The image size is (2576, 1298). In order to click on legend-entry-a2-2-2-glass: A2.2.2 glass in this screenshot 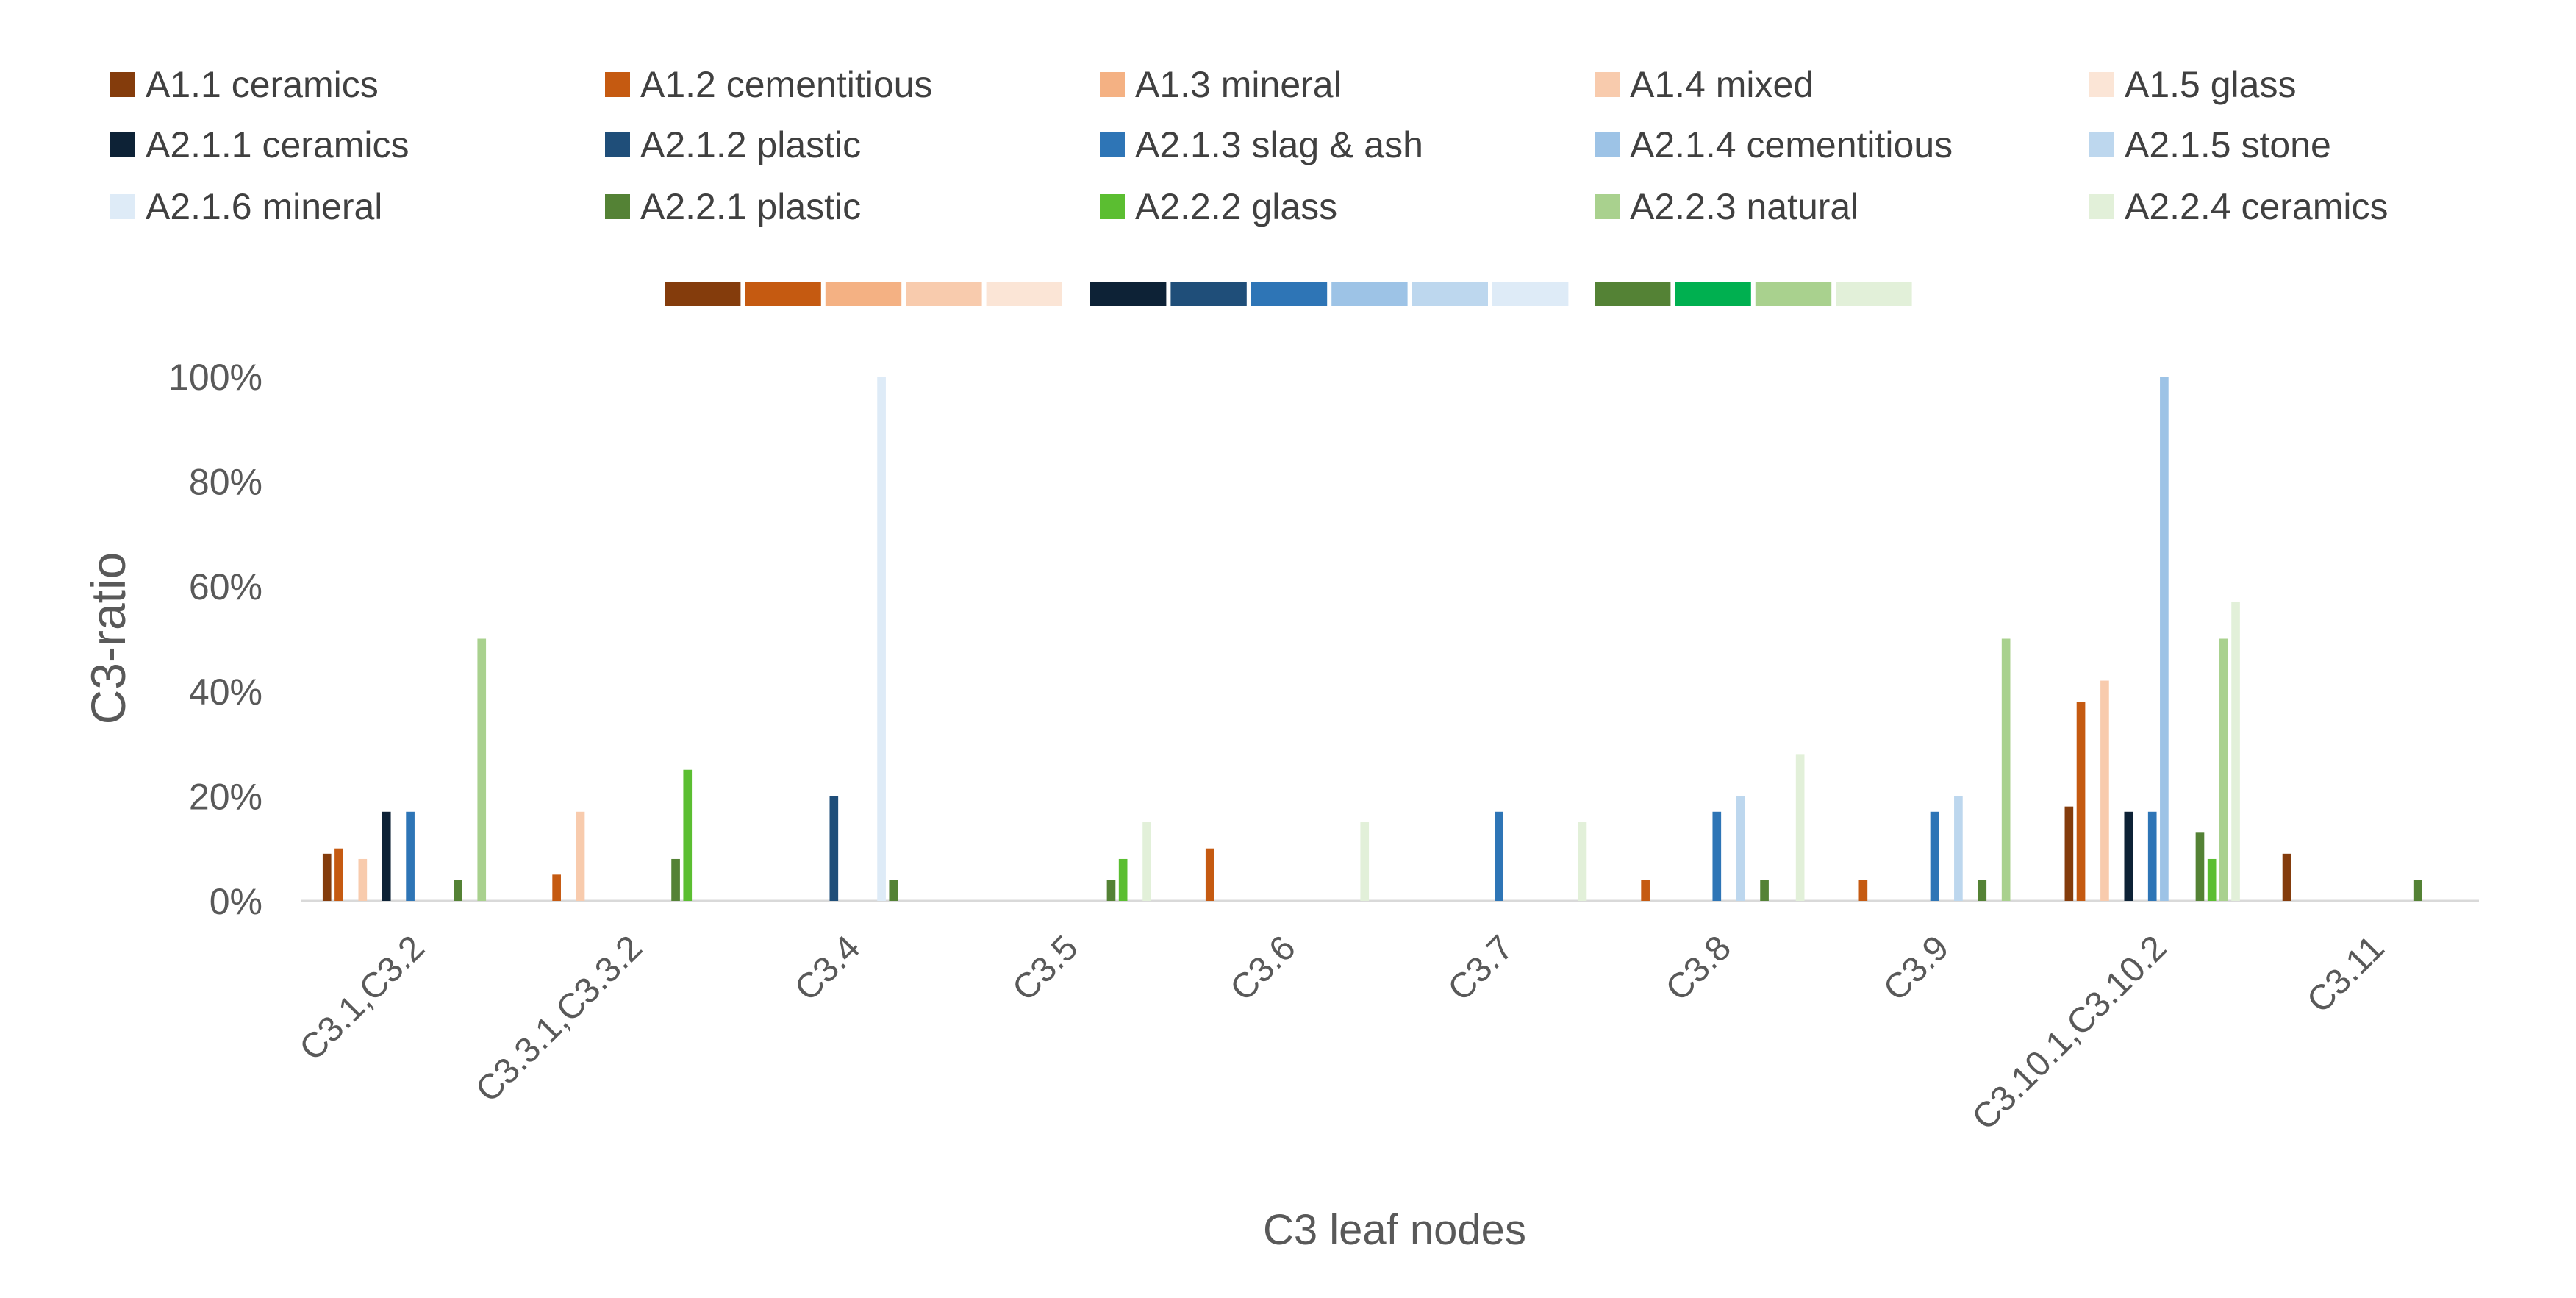, I will do `click(1218, 206)`.